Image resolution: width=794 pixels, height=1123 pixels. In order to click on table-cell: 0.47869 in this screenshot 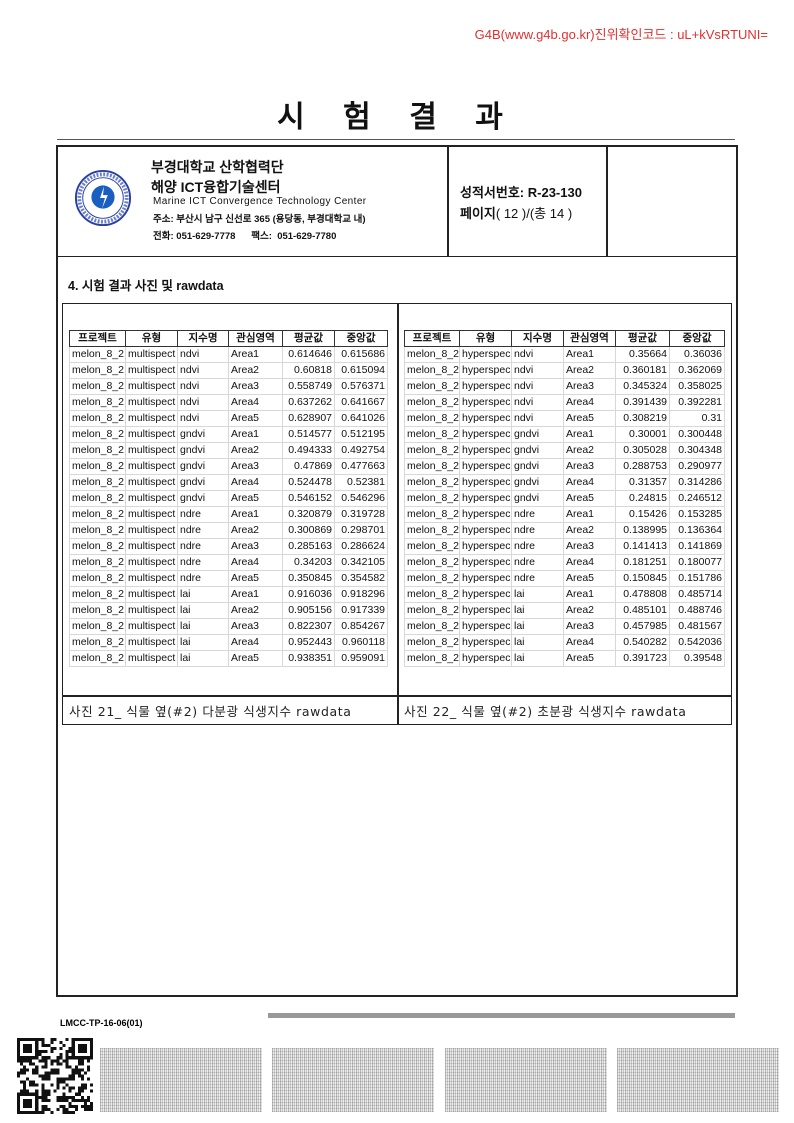, I will do `click(308, 466)`.